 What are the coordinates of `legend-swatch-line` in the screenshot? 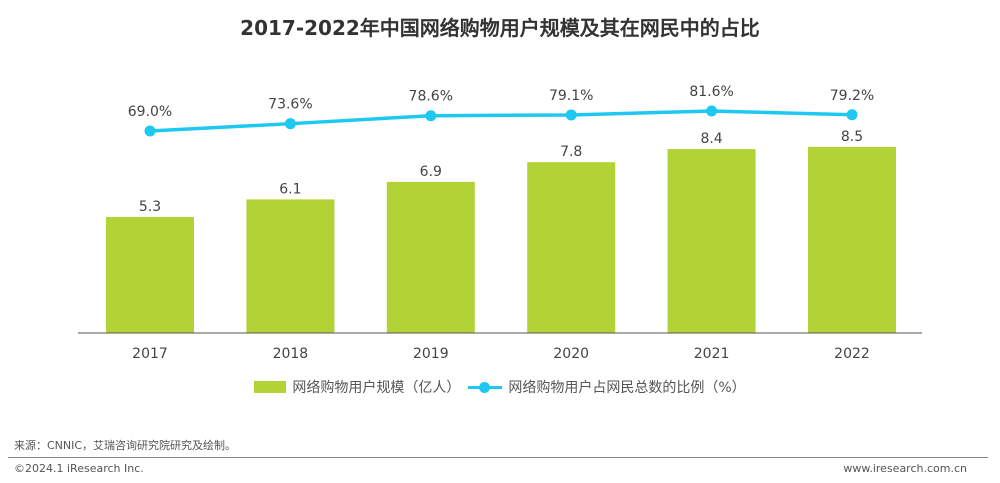 It's located at (485, 387).